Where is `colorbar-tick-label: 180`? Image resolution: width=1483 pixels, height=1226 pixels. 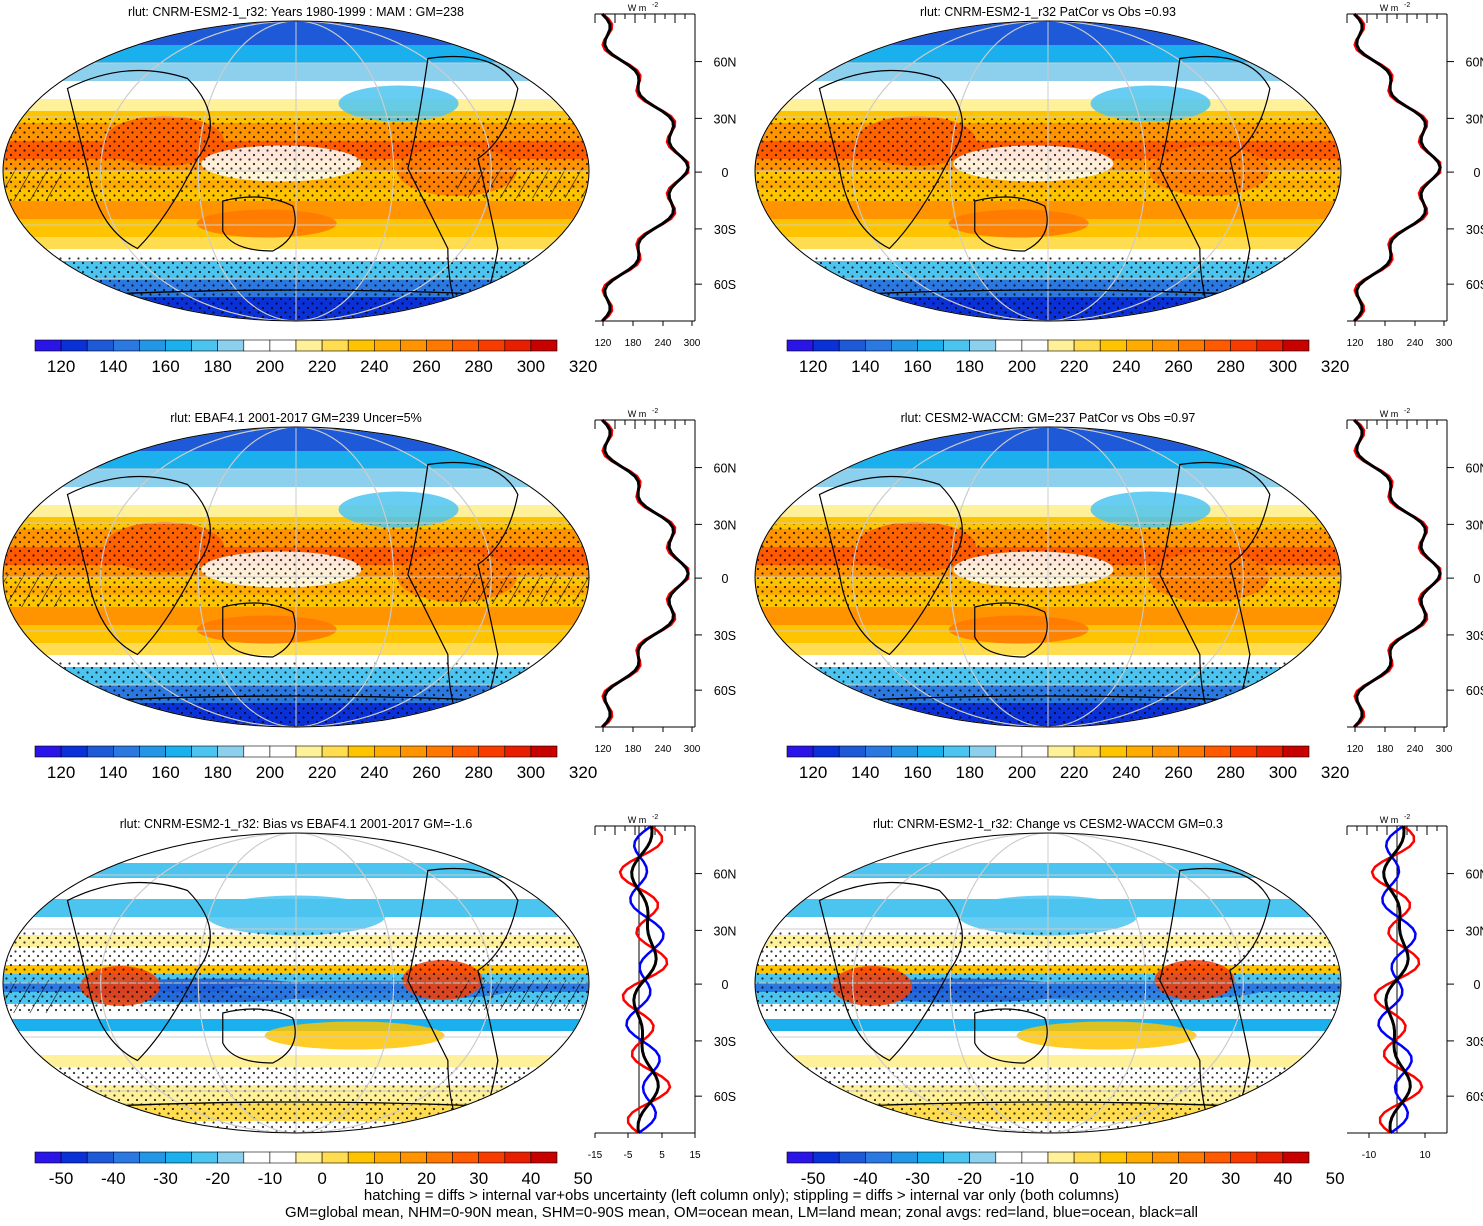 colorbar-tick-label: 180 is located at coordinates (218, 772).